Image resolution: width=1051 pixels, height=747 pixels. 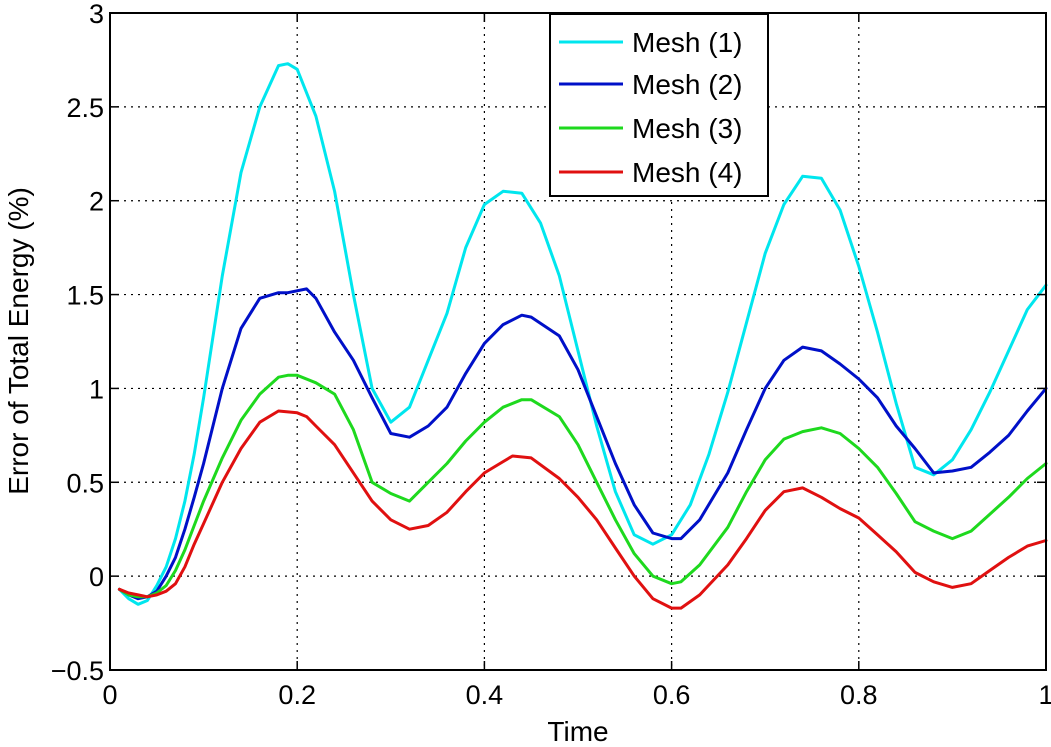 I want to click on y-tick-label: 1, so click(x=96, y=389).